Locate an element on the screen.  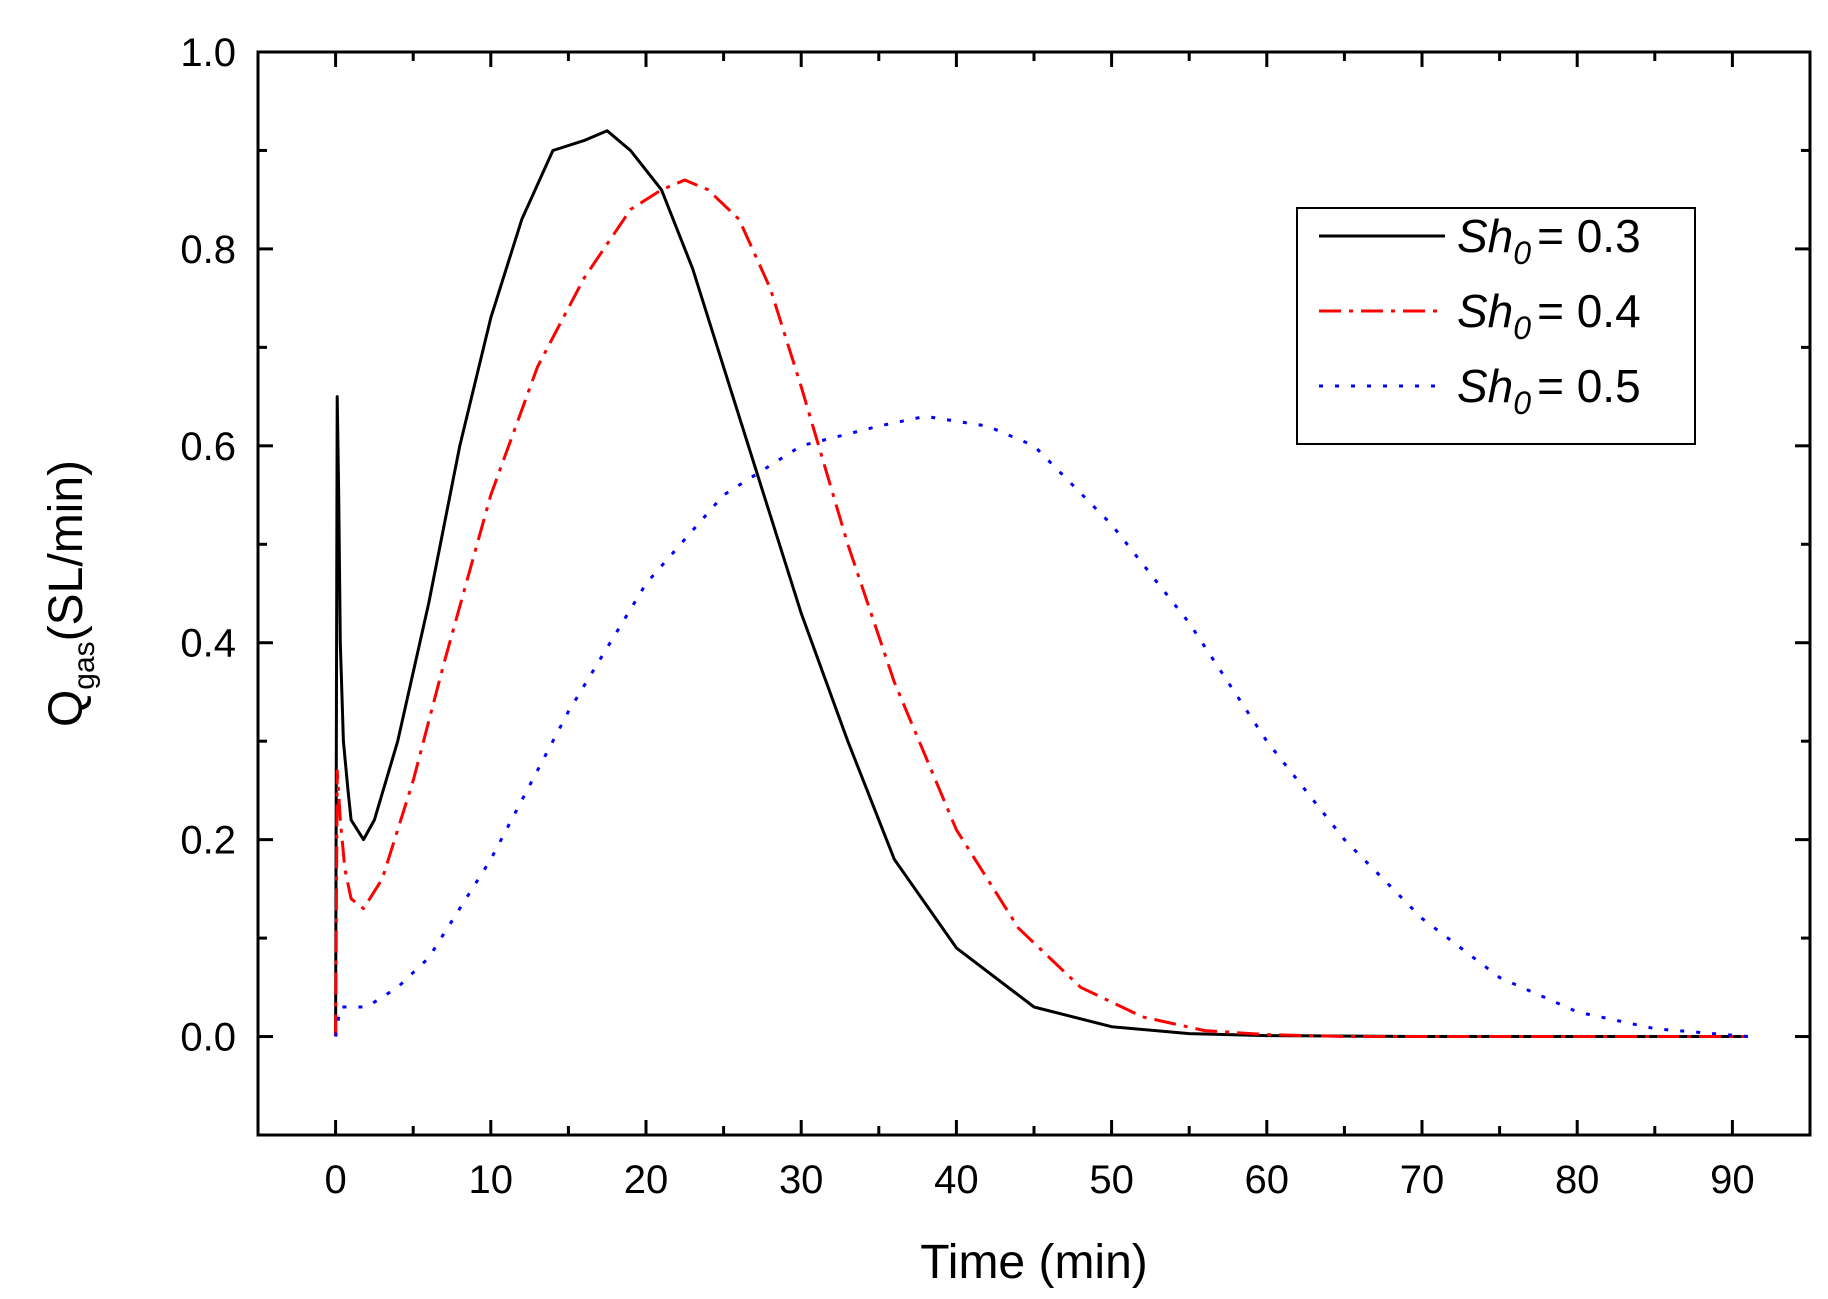
y-tick-label: 0.4 is located at coordinates (208, 644).